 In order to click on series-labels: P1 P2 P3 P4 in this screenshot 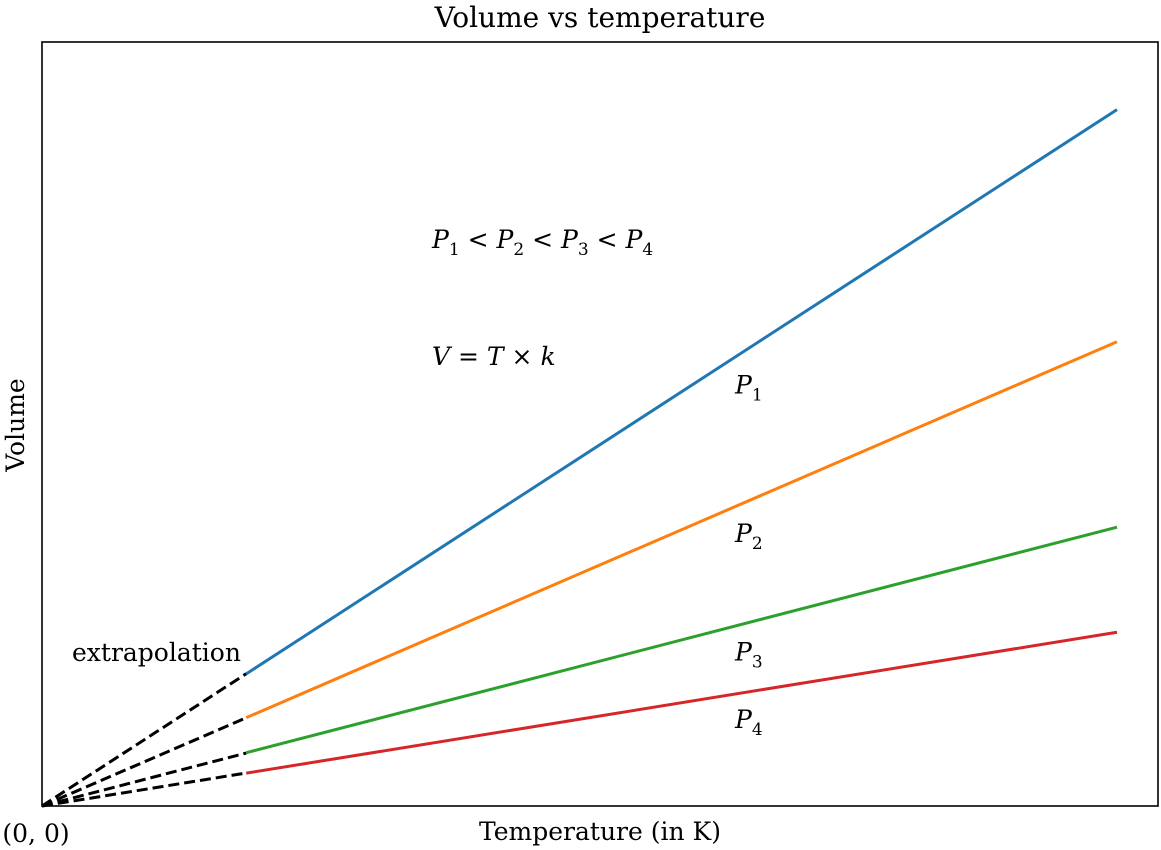, I will do `click(748, 555)`.